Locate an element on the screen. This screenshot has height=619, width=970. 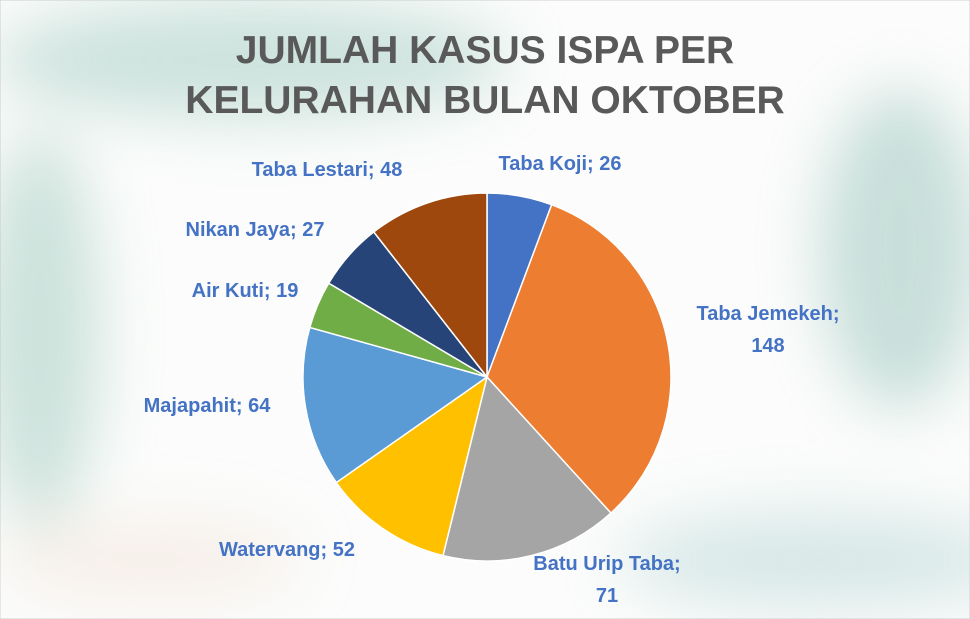
data-label: Taba Koji; 26 is located at coordinates (560, 164).